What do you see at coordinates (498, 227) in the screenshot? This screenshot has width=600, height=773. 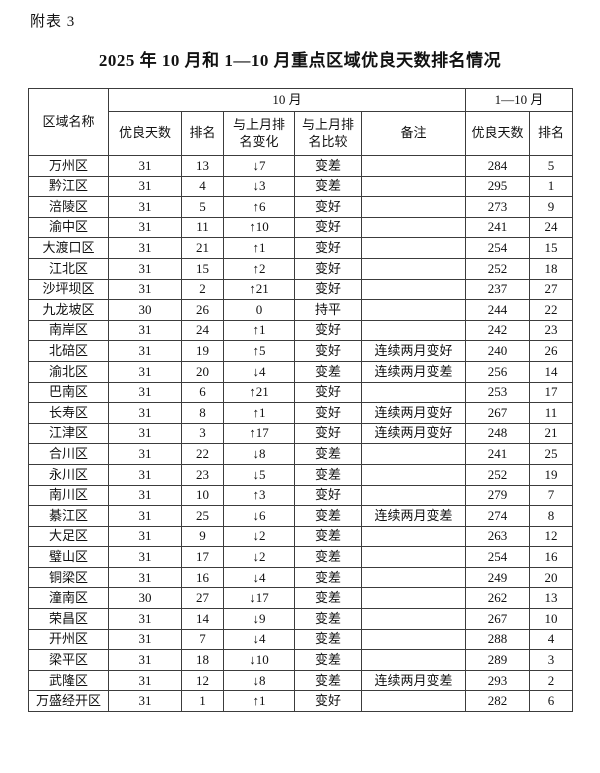 I see `ytd-good-days-cell: 241` at bounding box center [498, 227].